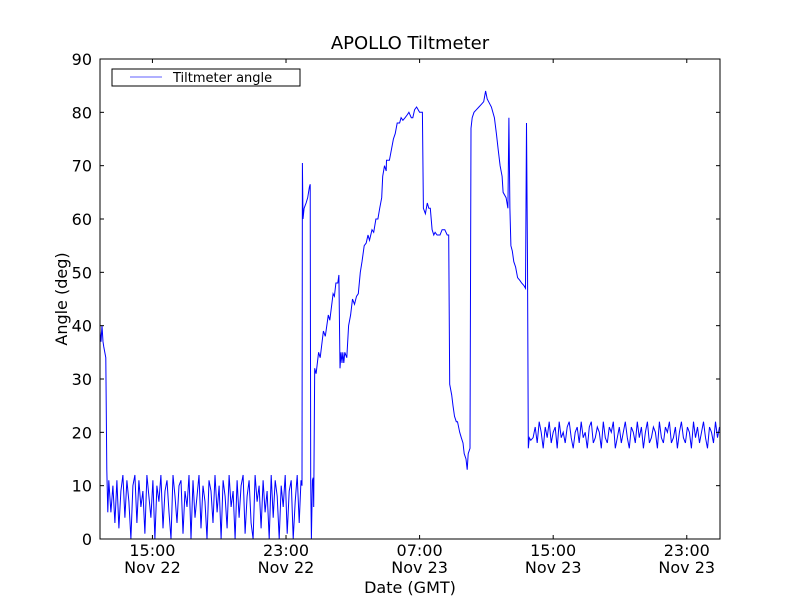  I want to click on y-tick-label: 80, so click(82, 112).